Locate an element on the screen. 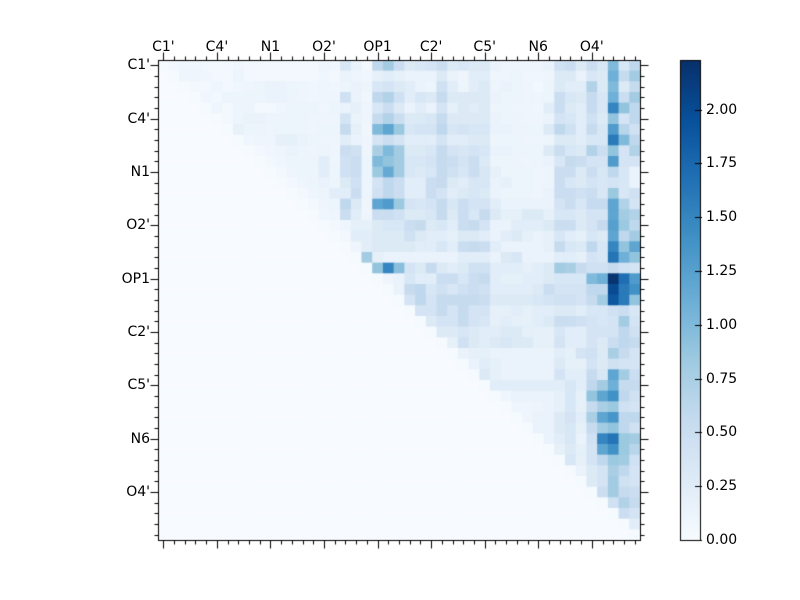  y-axis-tick-label: C5' is located at coordinates (138, 385).